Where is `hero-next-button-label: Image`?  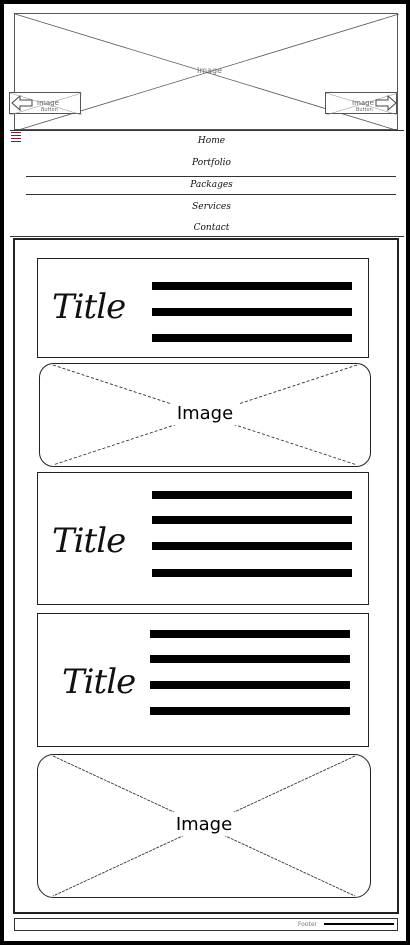 hero-next-button-label: Image is located at coordinates (363, 103).